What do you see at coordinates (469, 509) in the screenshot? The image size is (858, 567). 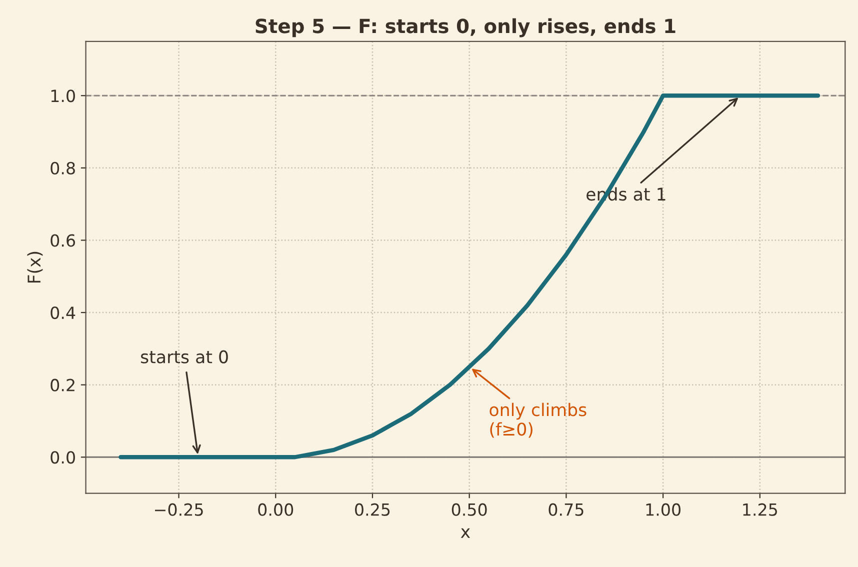 I see `x-tick-label: 0.50` at bounding box center [469, 509].